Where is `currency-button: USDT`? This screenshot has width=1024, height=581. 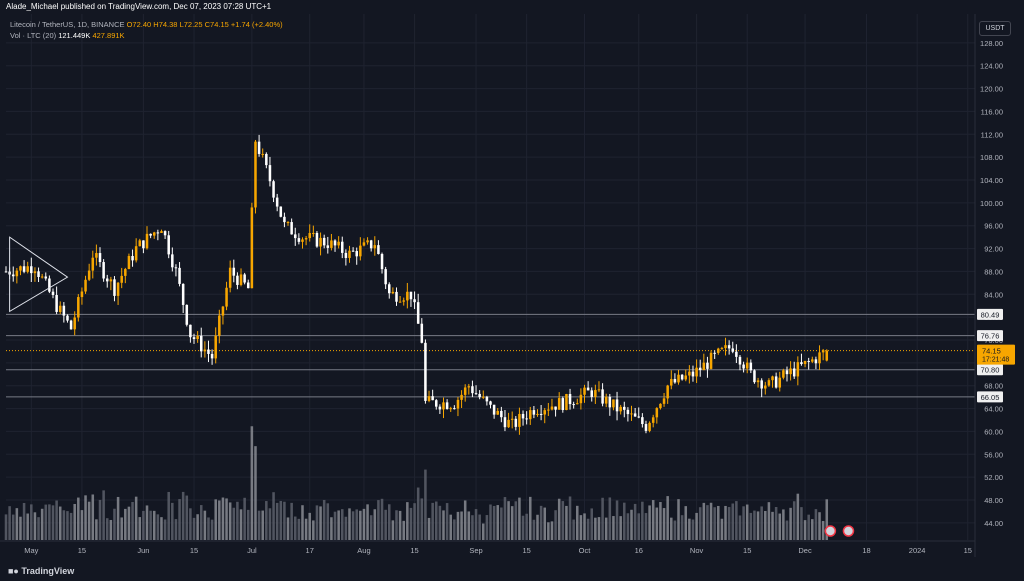 currency-button: USDT is located at coordinates (995, 28).